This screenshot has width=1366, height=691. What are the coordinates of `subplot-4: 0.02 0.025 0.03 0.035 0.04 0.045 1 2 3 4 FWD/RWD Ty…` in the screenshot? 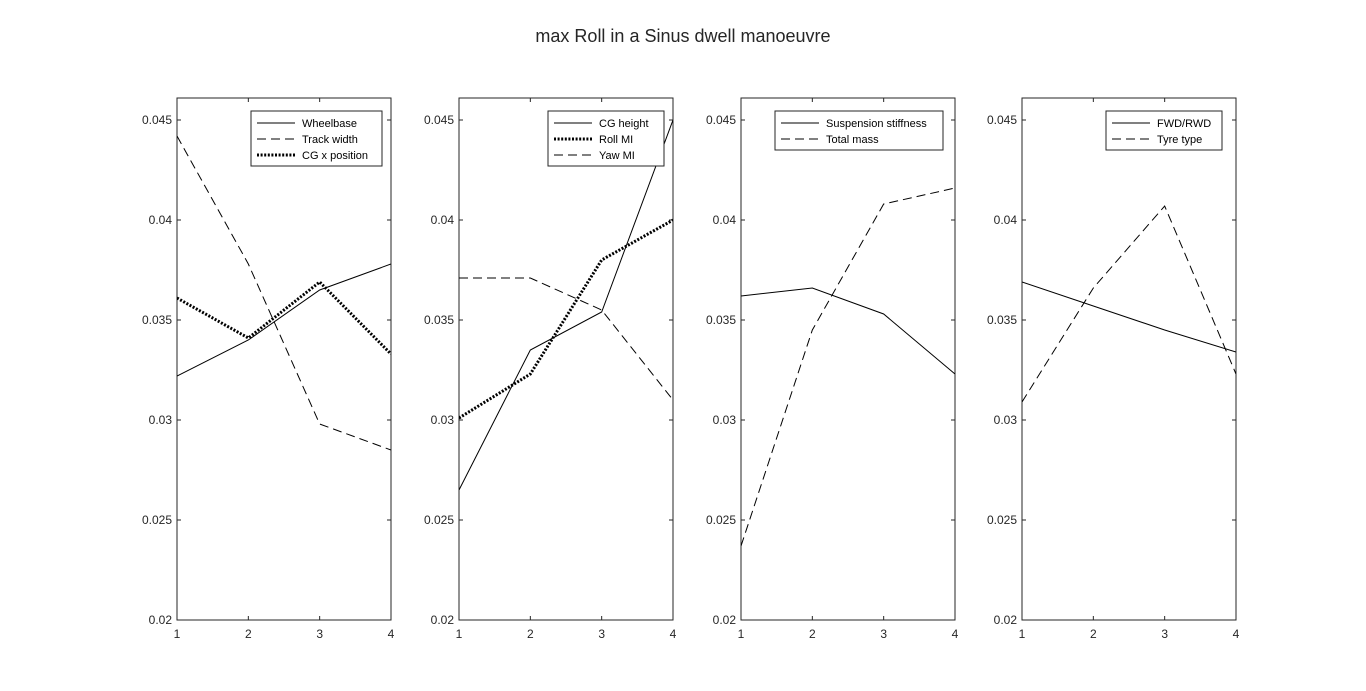 It's located at (1113, 369).